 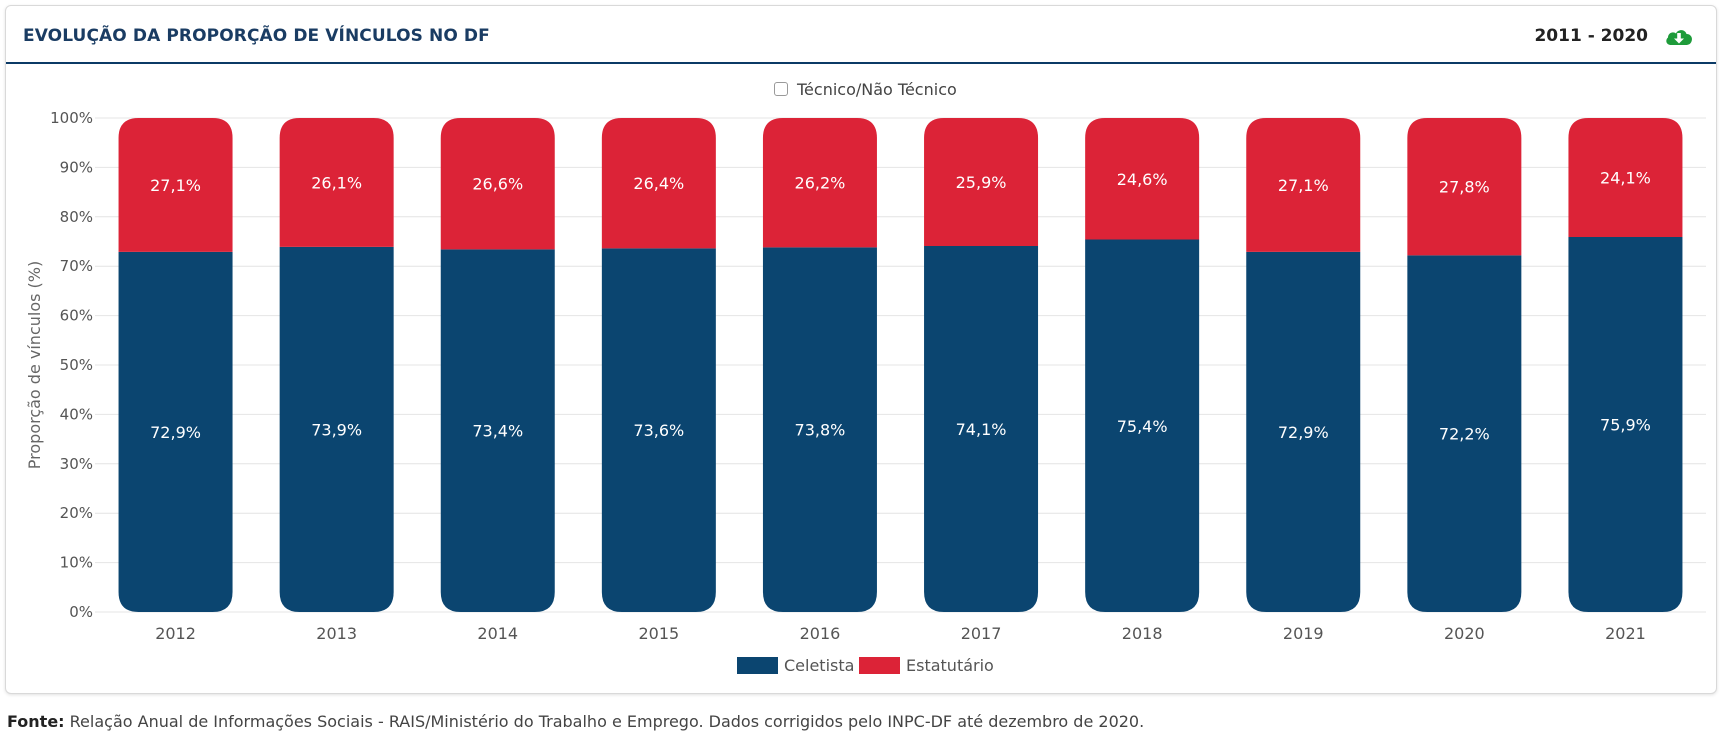 What do you see at coordinates (1679, 37) in the screenshot?
I see `cloud-download-icon` at bounding box center [1679, 37].